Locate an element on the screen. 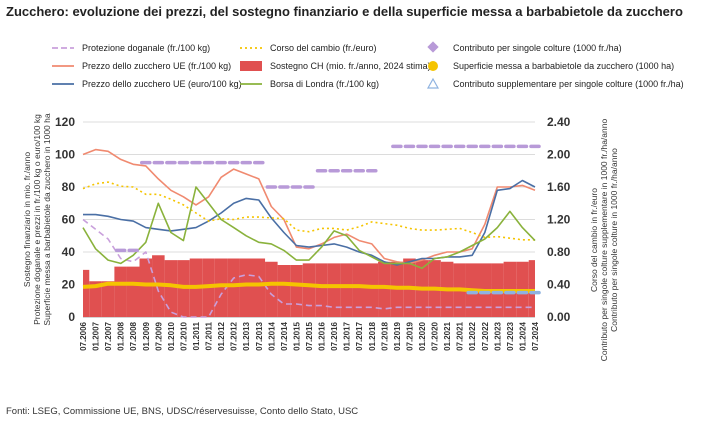 Image resolution: width=720 pixels, height=422 pixels. x-tick-label: 07.2023 is located at coordinates (510, 335).